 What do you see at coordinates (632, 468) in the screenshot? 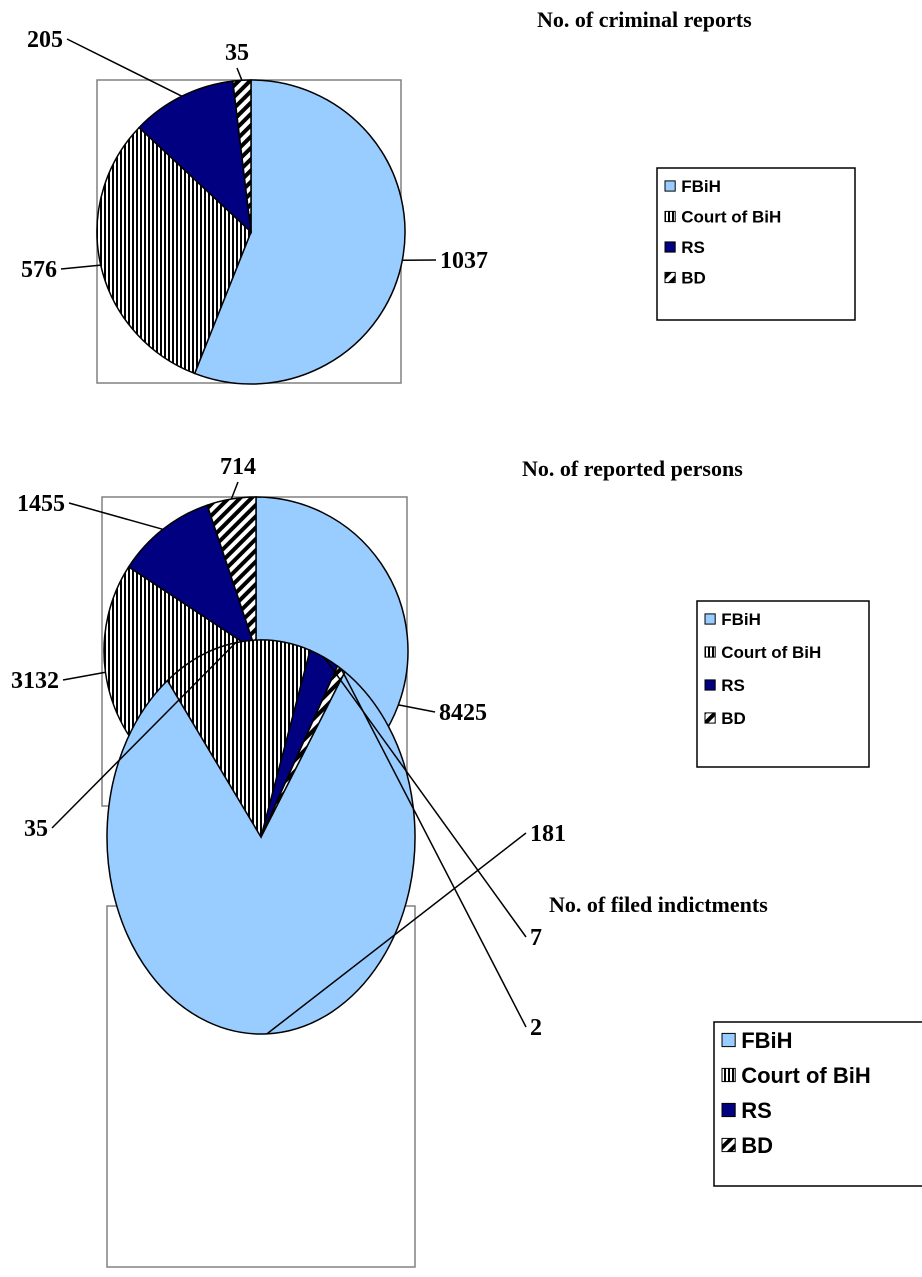
I see `chart-title: No. of reported persons` at bounding box center [632, 468].